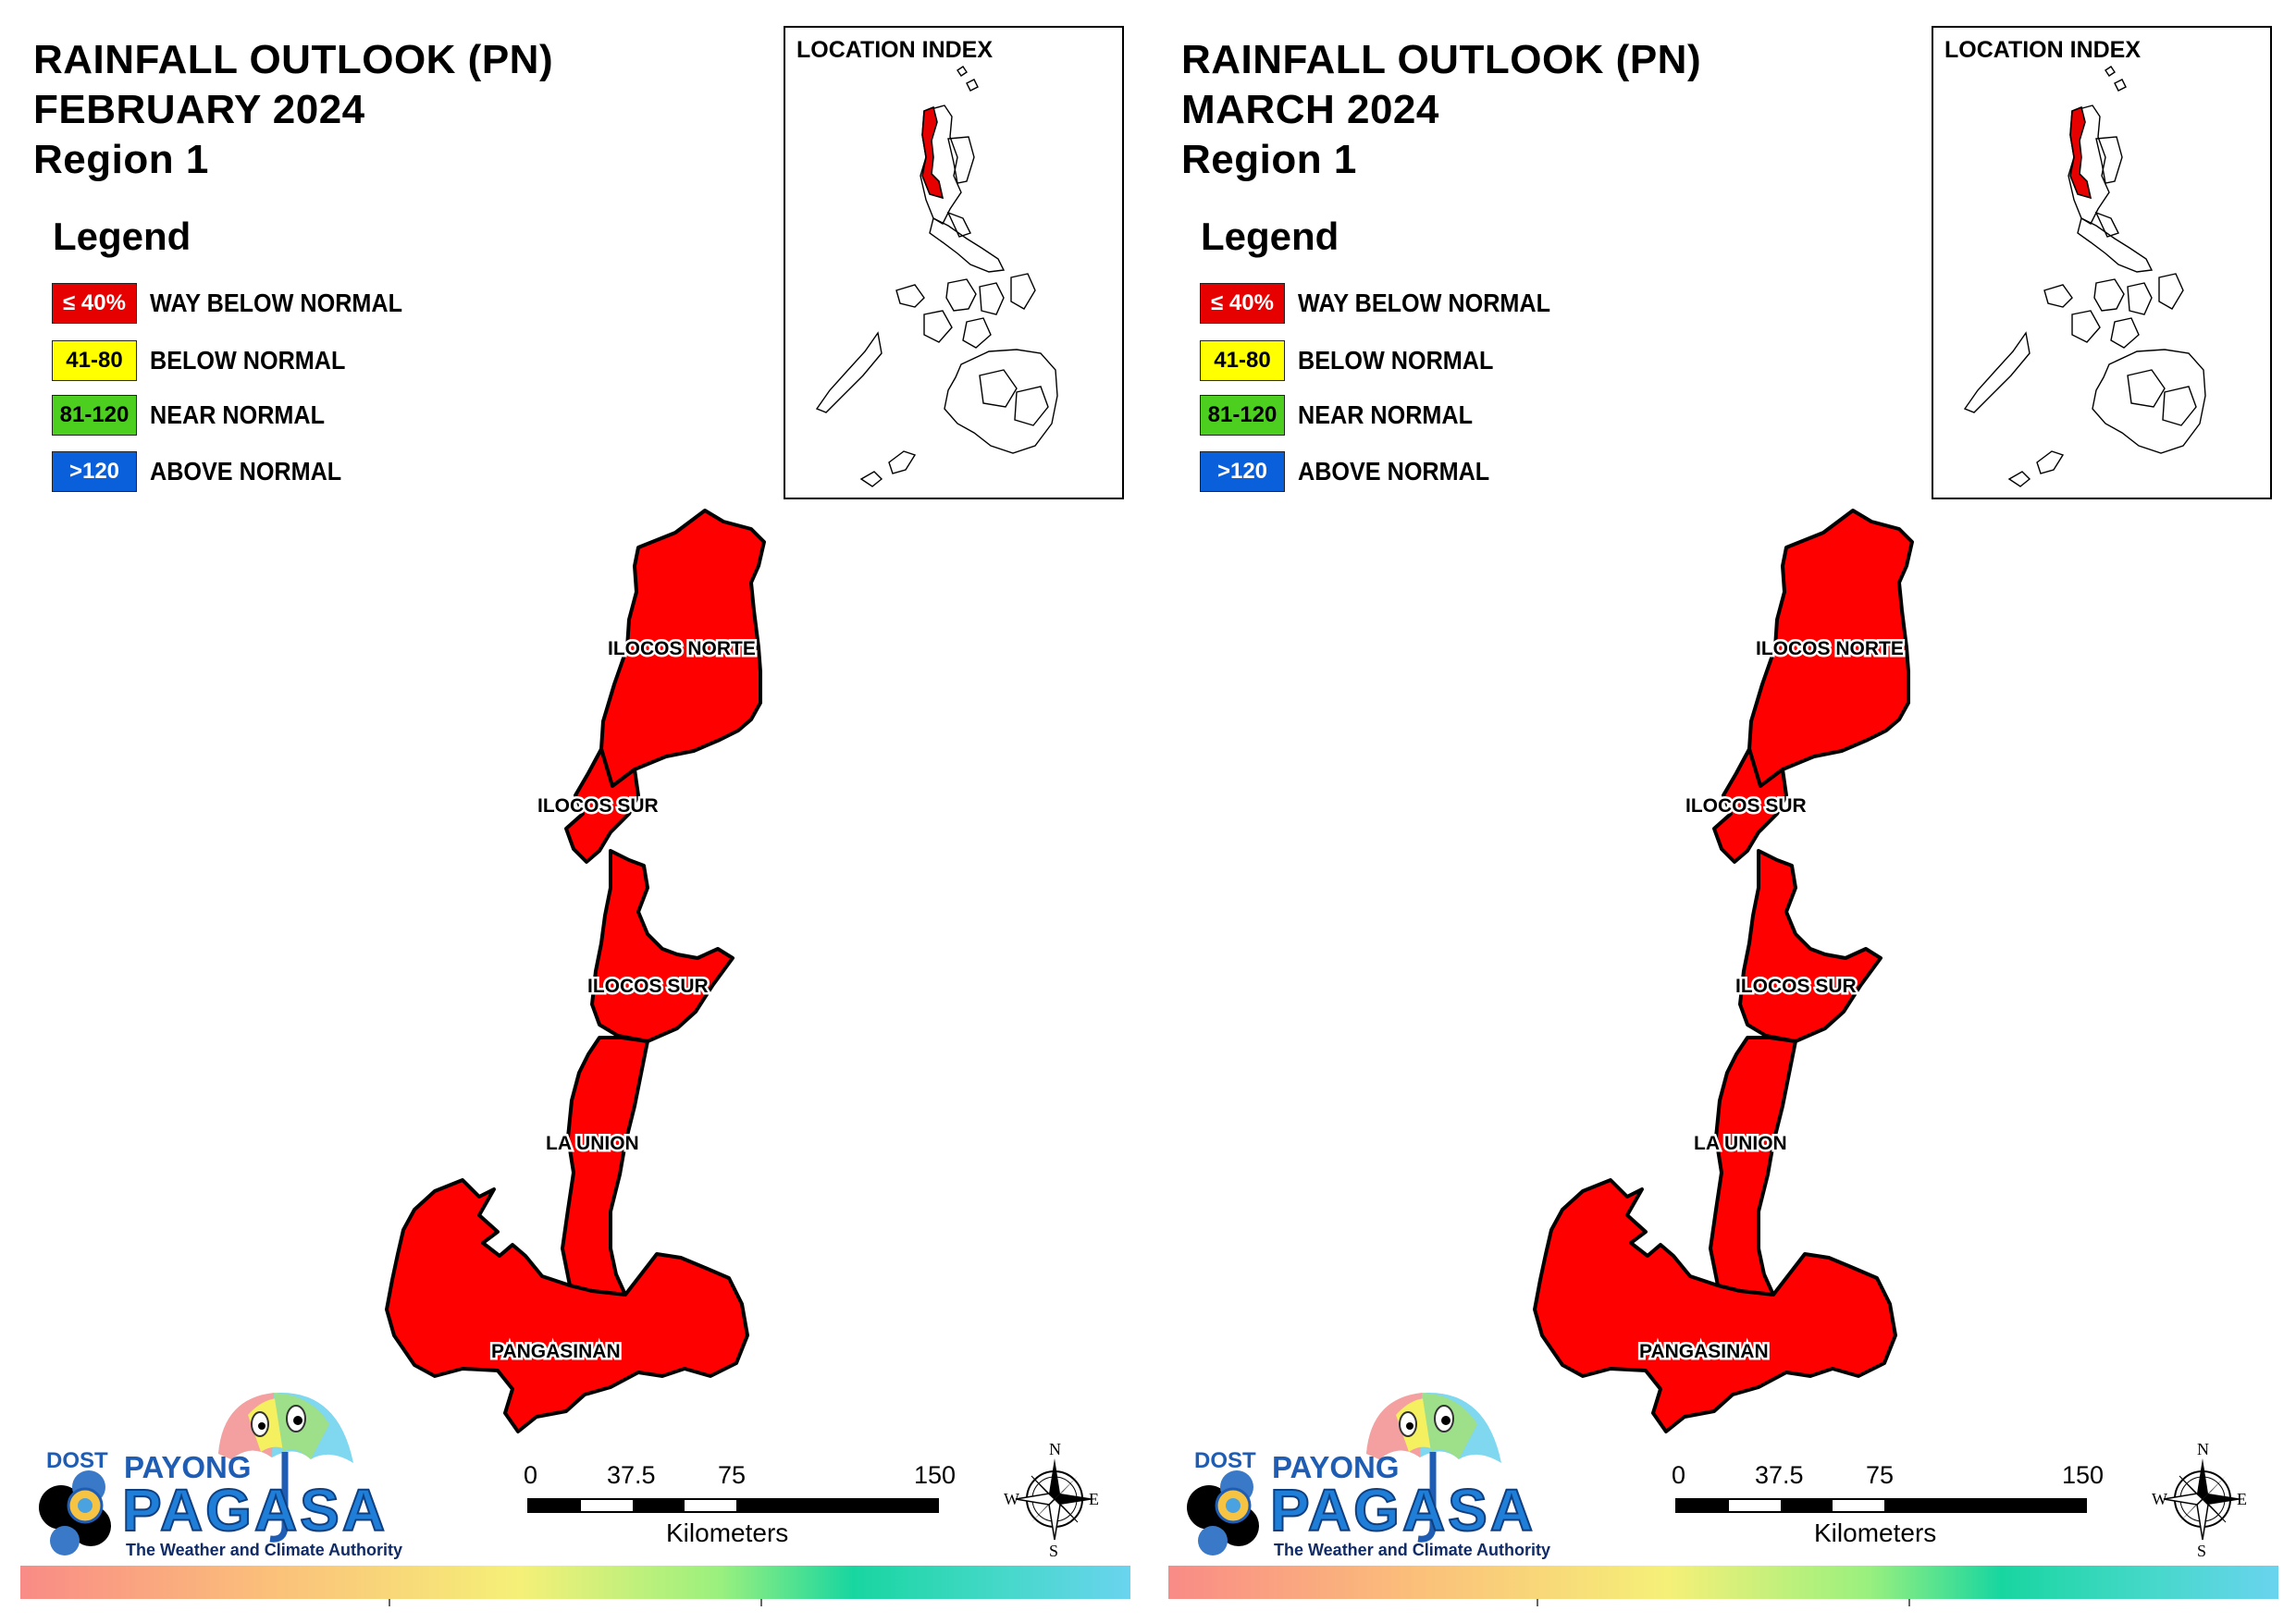 This screenshot has height=1623, width=2296. I want to click on scale-tick: 150, so click(2083, 1475).